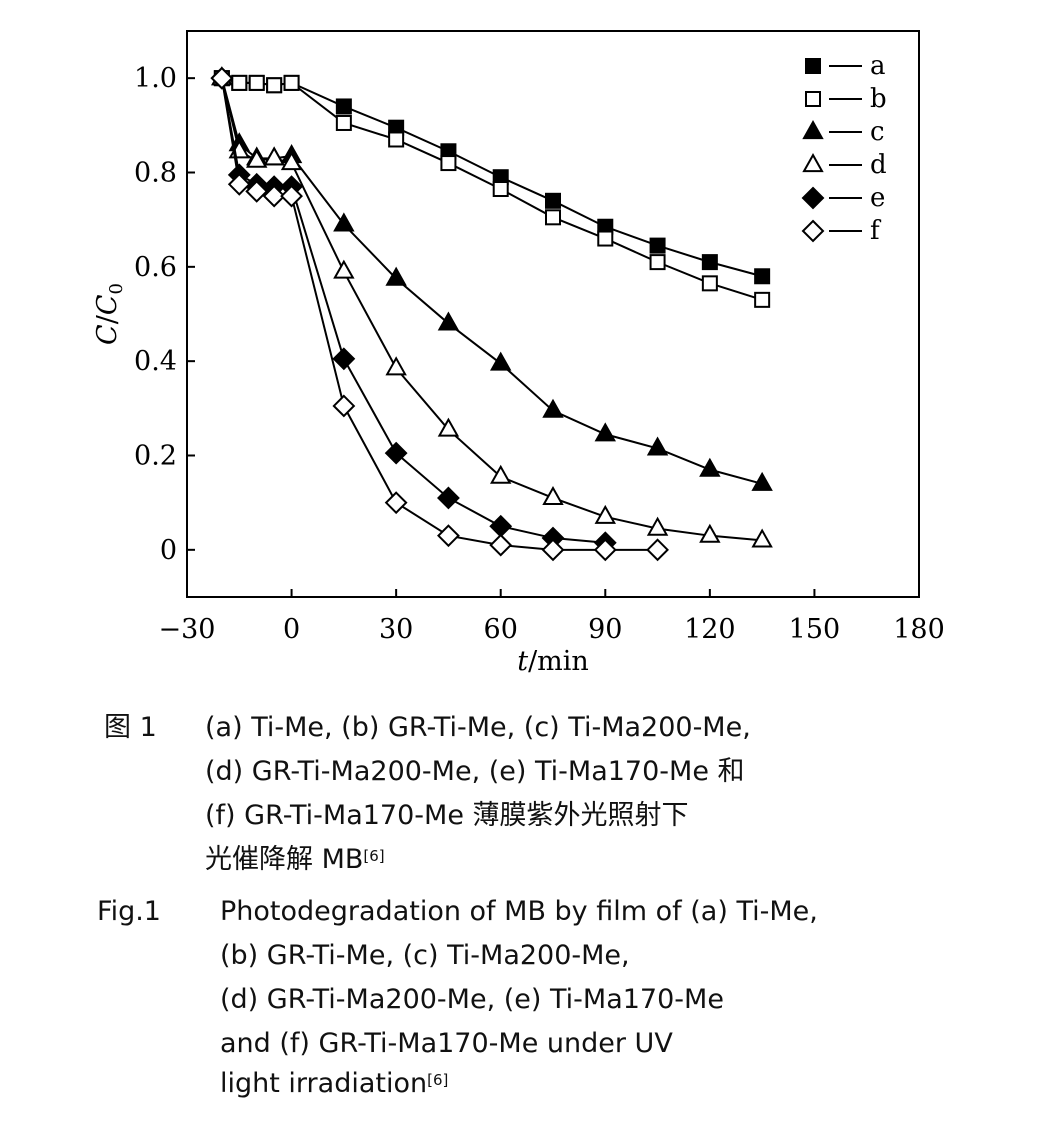 The height and width of the screenshot is (1121, 1037). What do you see at coordinates (155, 456) in the screenshot?
I see `y-tick-label: 0.2` at bounding box center [155, 456].